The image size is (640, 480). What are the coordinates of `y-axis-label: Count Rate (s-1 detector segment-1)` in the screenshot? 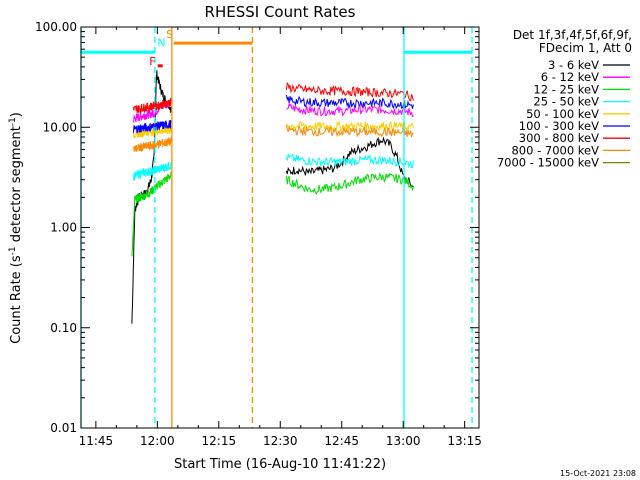 It's located at (16, 228).